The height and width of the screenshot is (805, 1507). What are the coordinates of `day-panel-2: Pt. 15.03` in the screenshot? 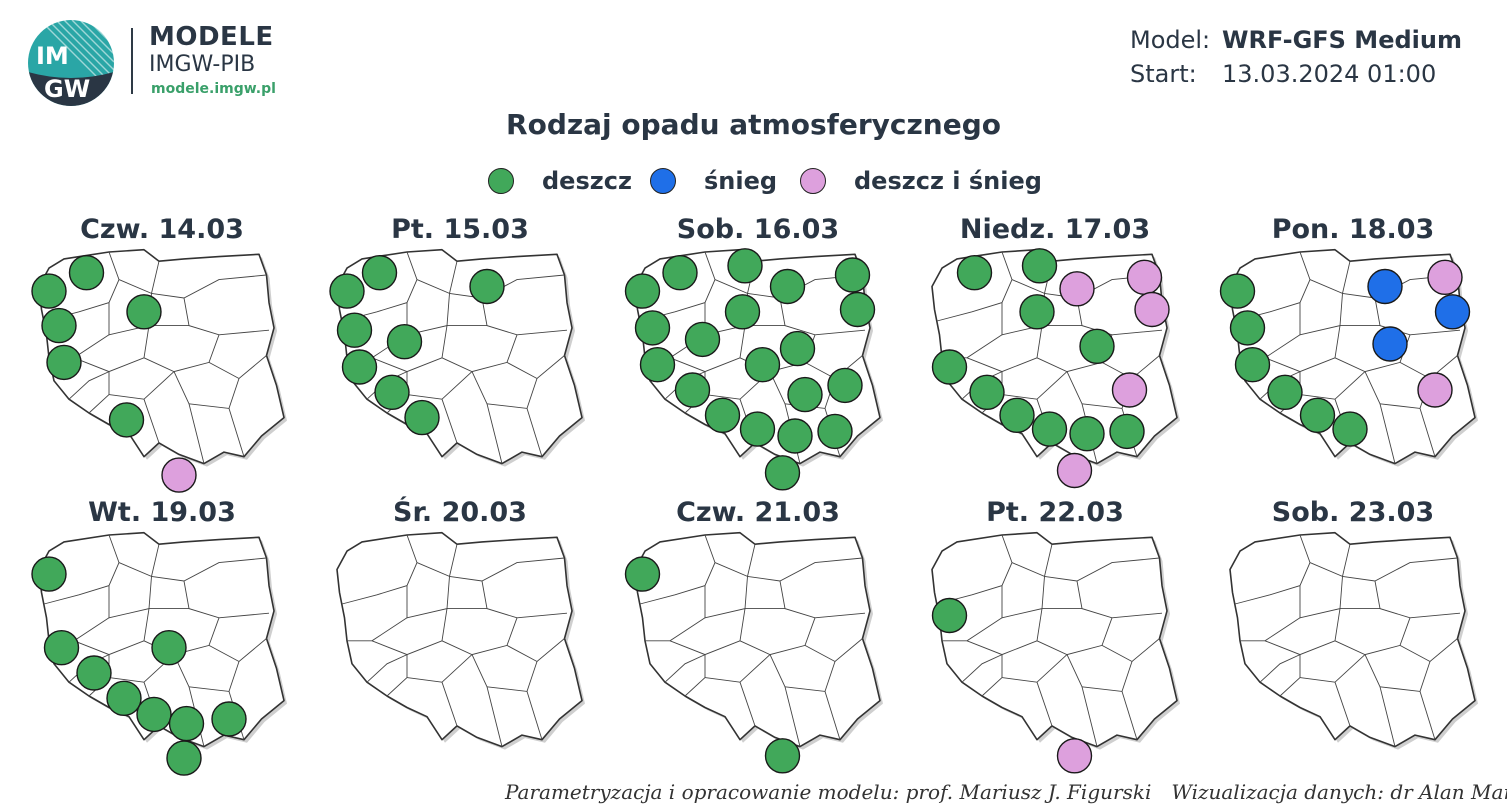 It's located at (460, 354).